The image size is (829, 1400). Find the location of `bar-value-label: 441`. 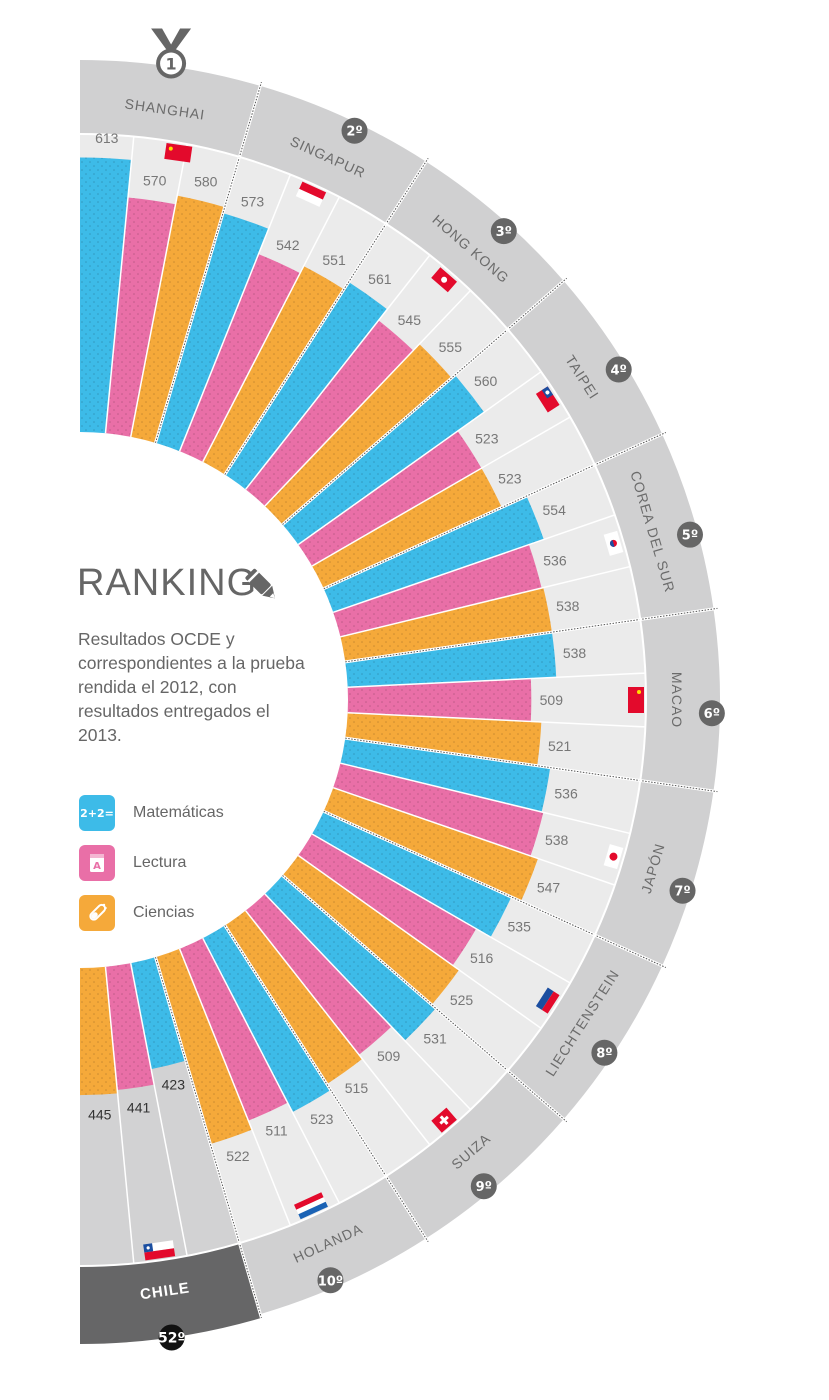

bar-value-label: 441 is located at coordinates (139, 1107).